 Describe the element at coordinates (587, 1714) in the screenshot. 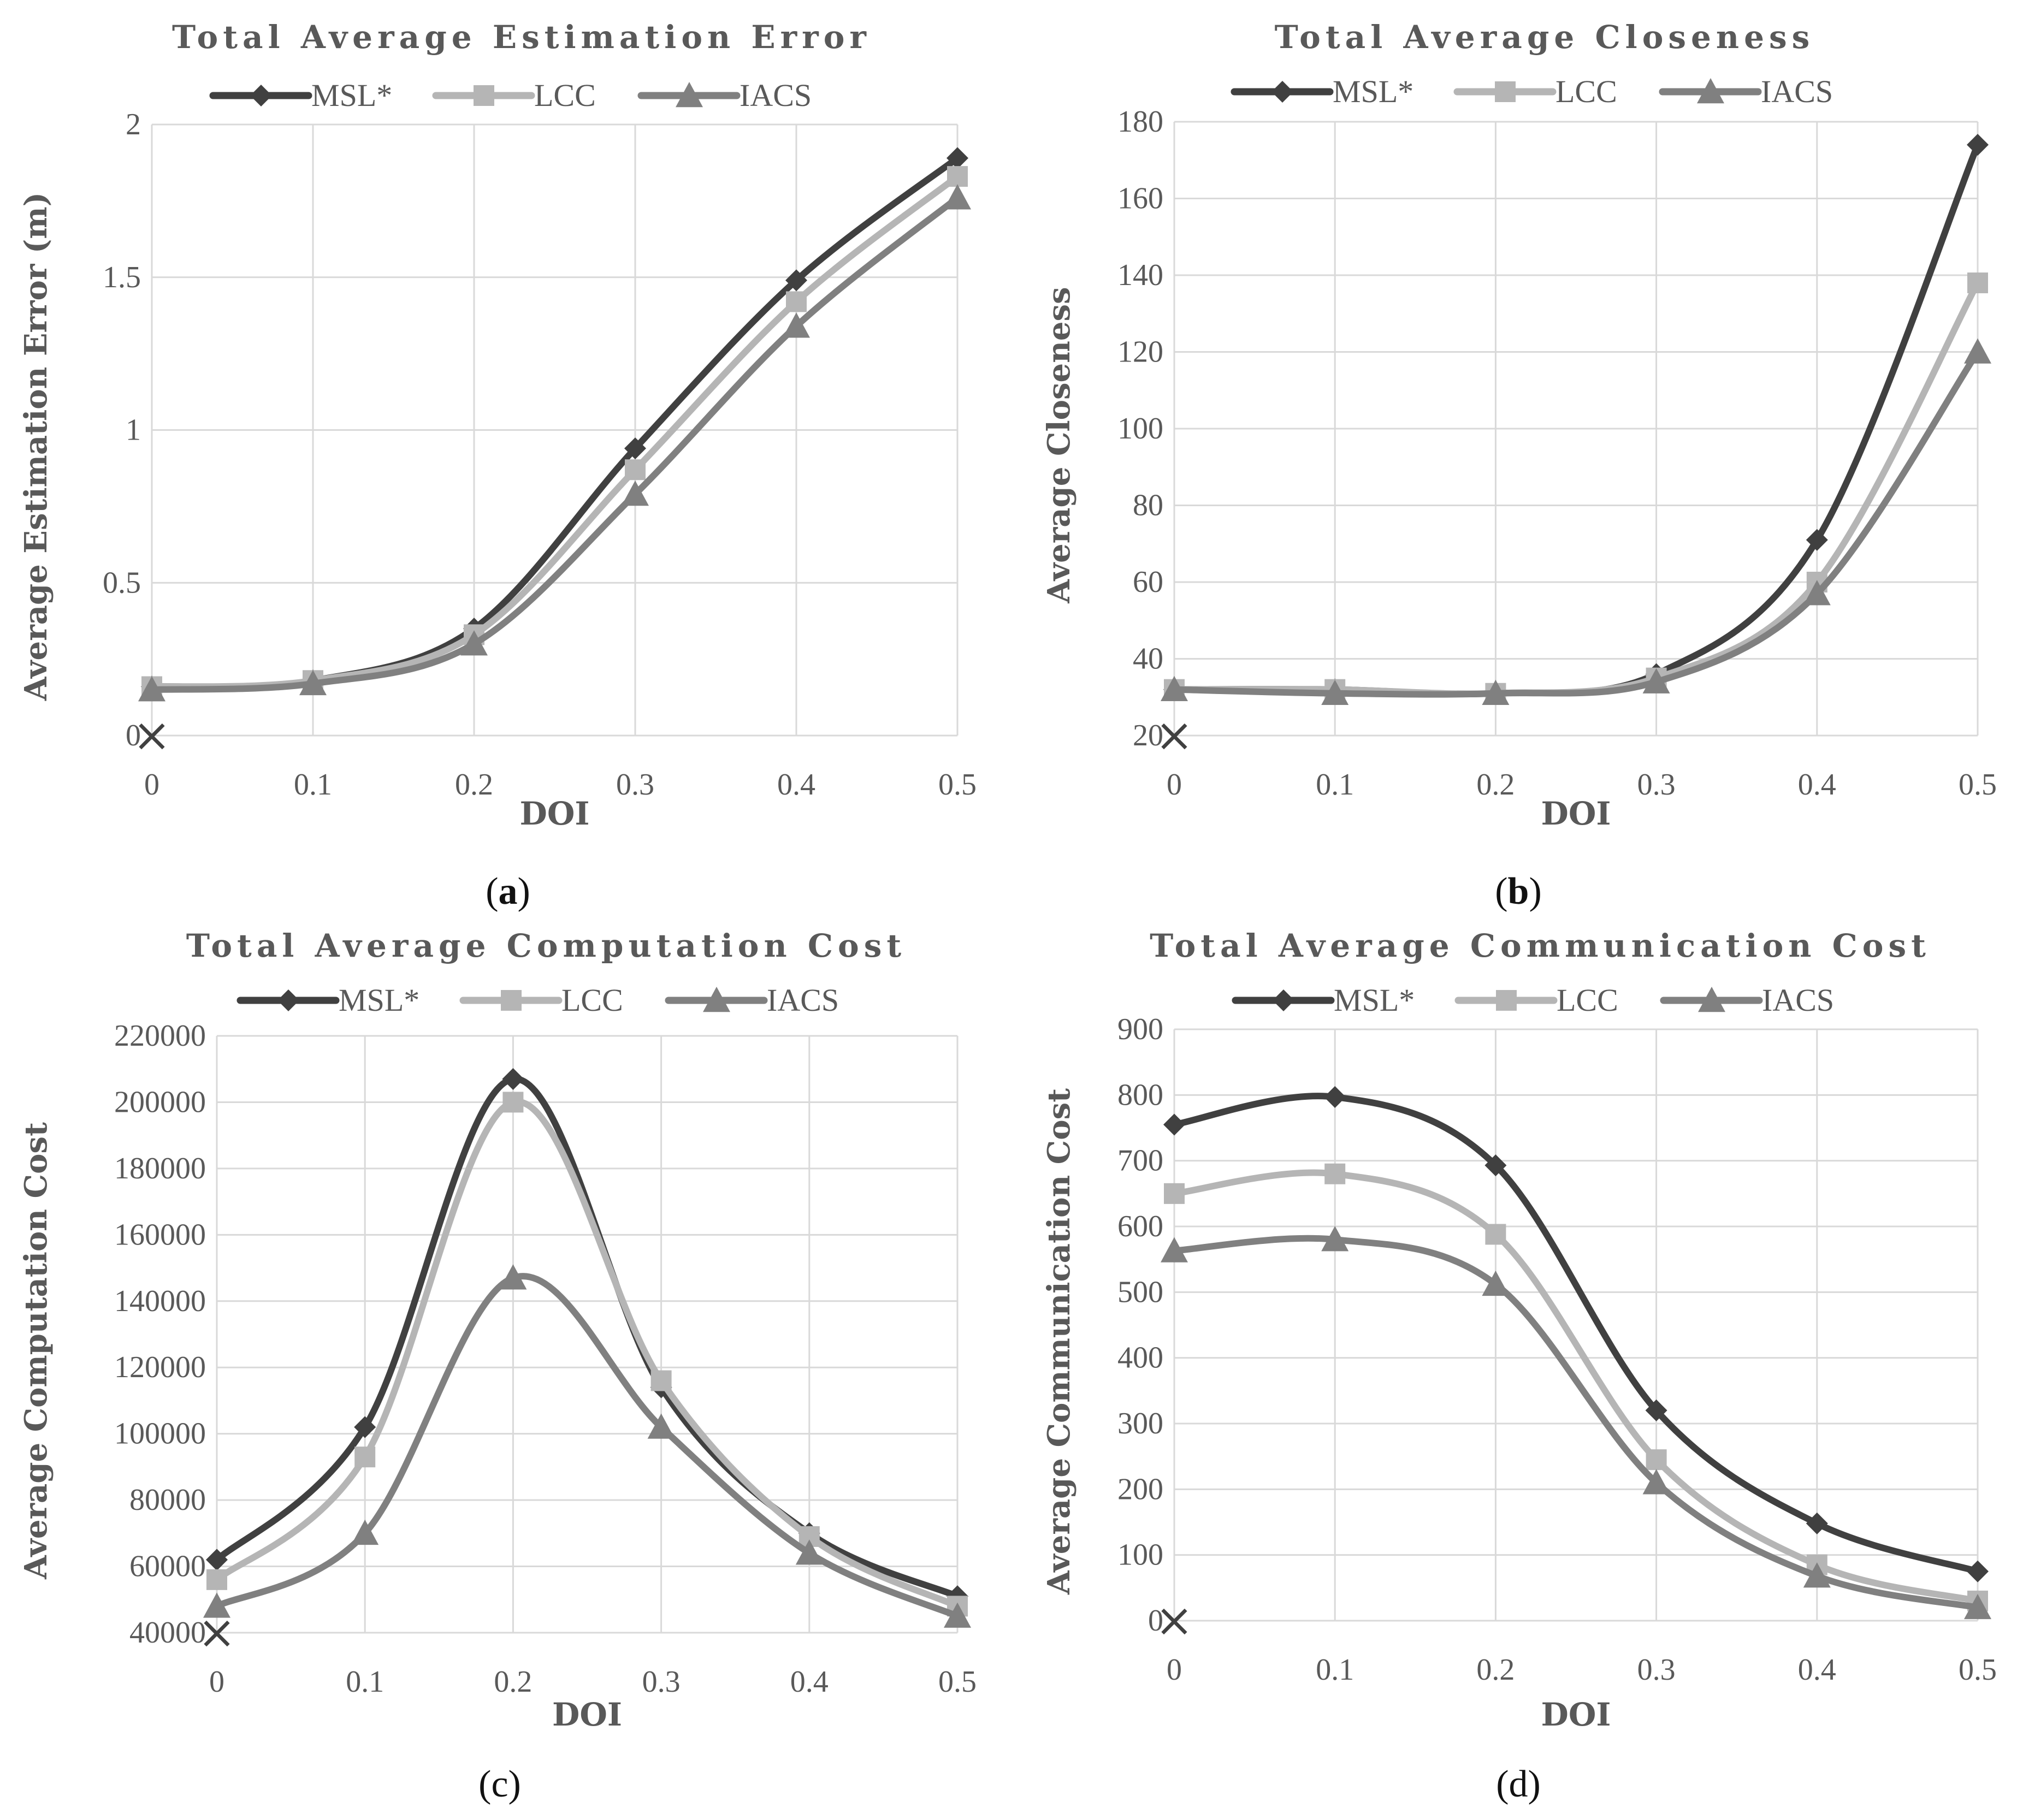

I see `x-axis-label: DOI` at that location.